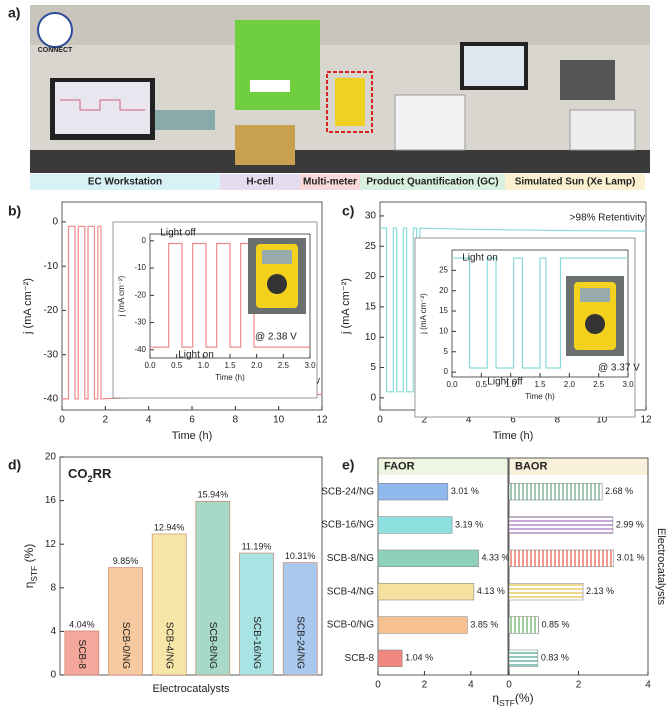  I want to click on label-part: η, so click(29, 585).